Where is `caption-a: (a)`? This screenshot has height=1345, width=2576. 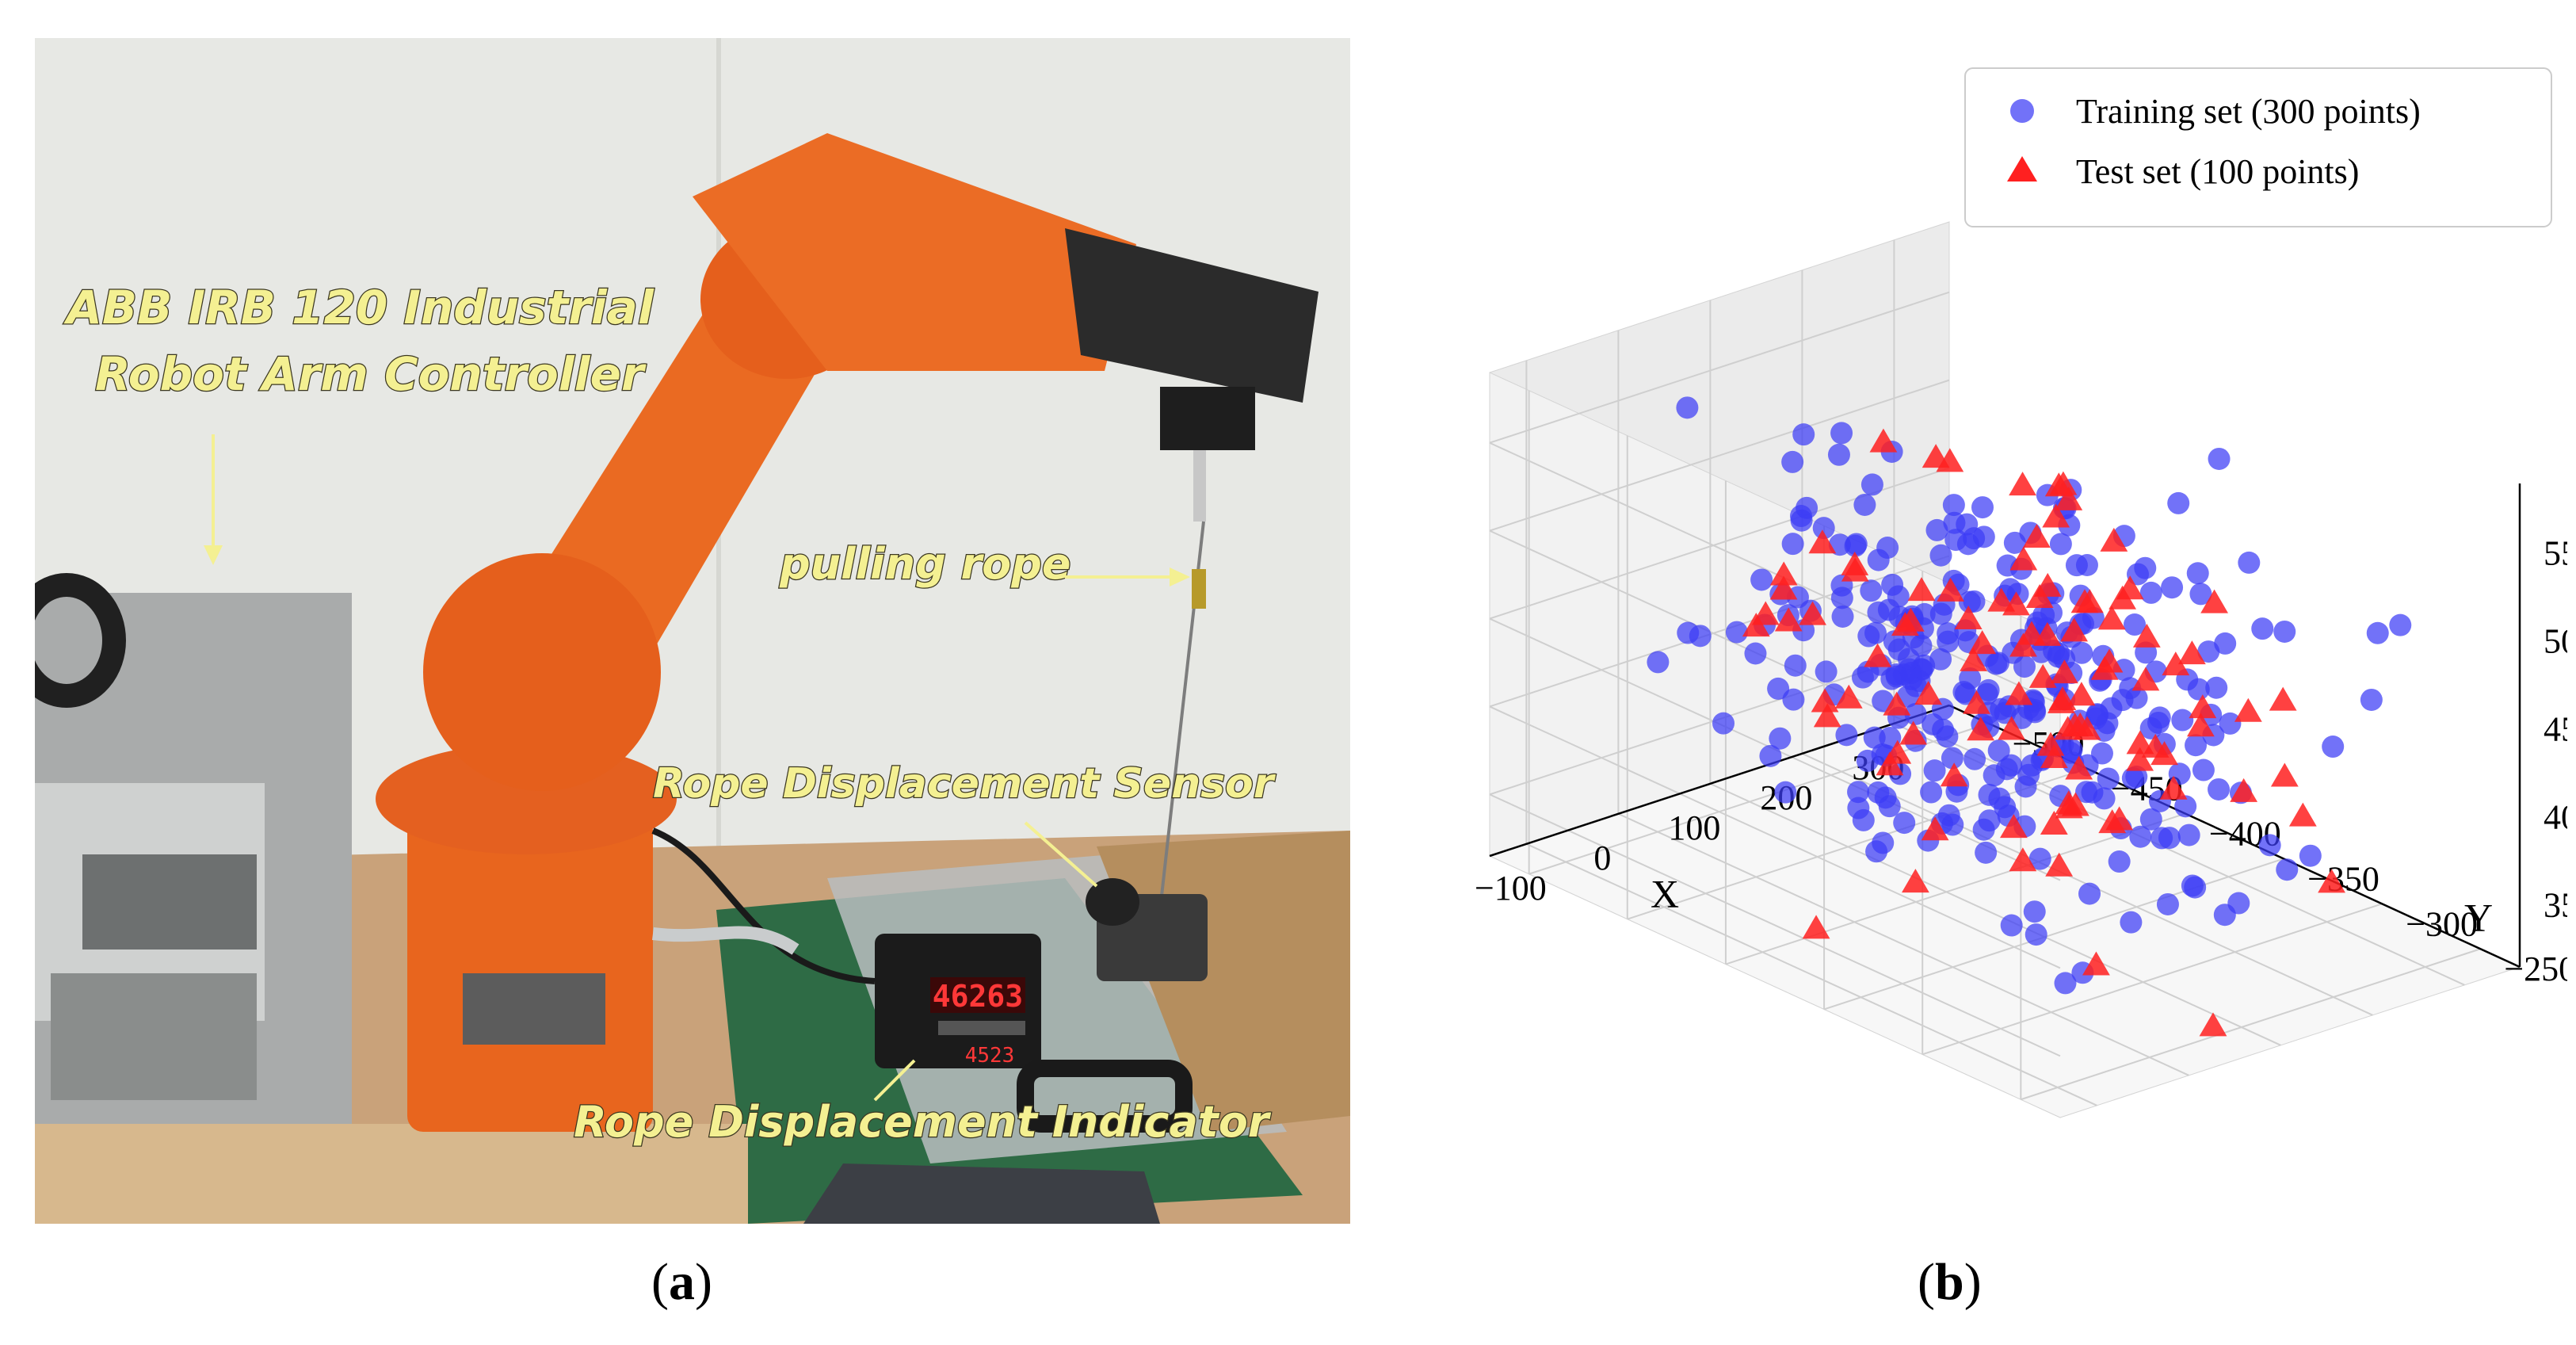
caption-a: (a) is located at coordinates (681, 1282).